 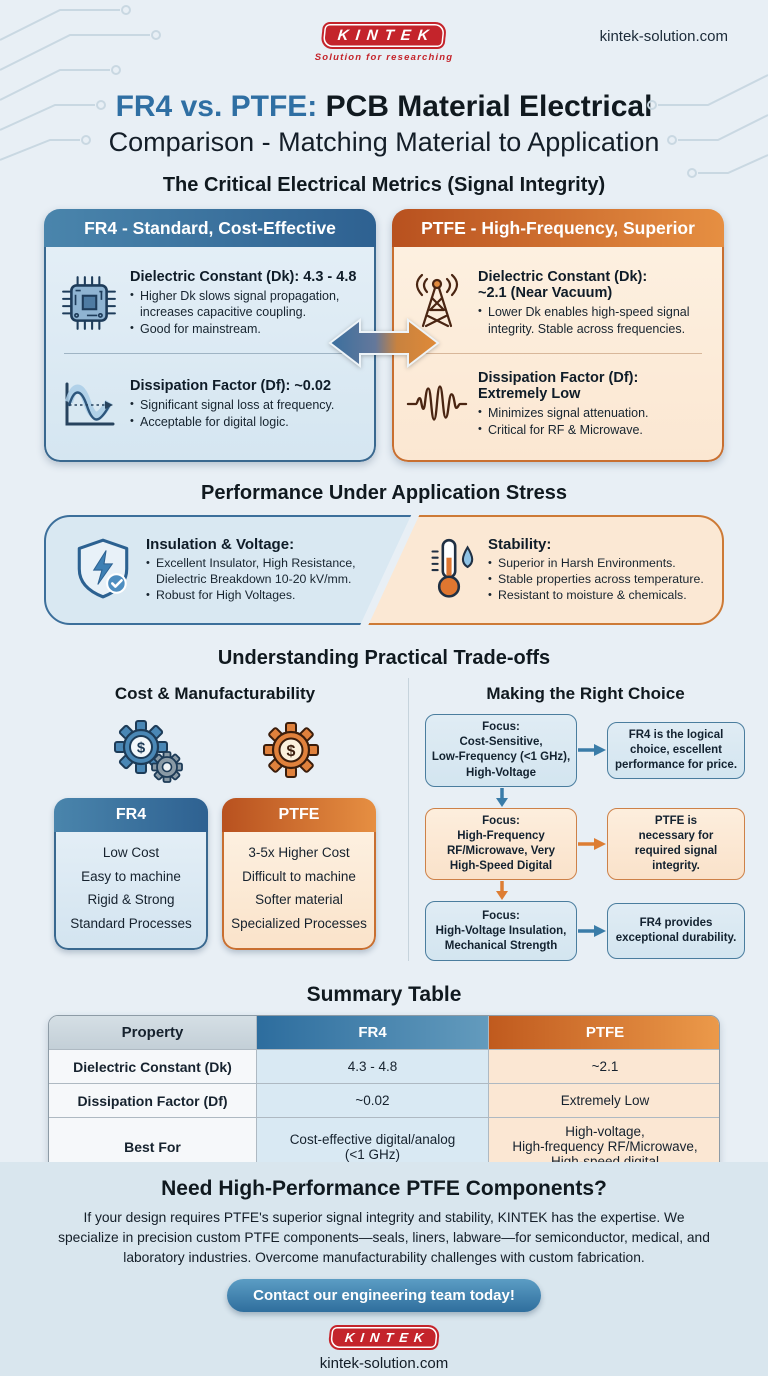 What do you see at coordinates (246, 329) in the screenshot?
I see `metric-bullet: Good for mainstream.` at bounding box center [246, 329].